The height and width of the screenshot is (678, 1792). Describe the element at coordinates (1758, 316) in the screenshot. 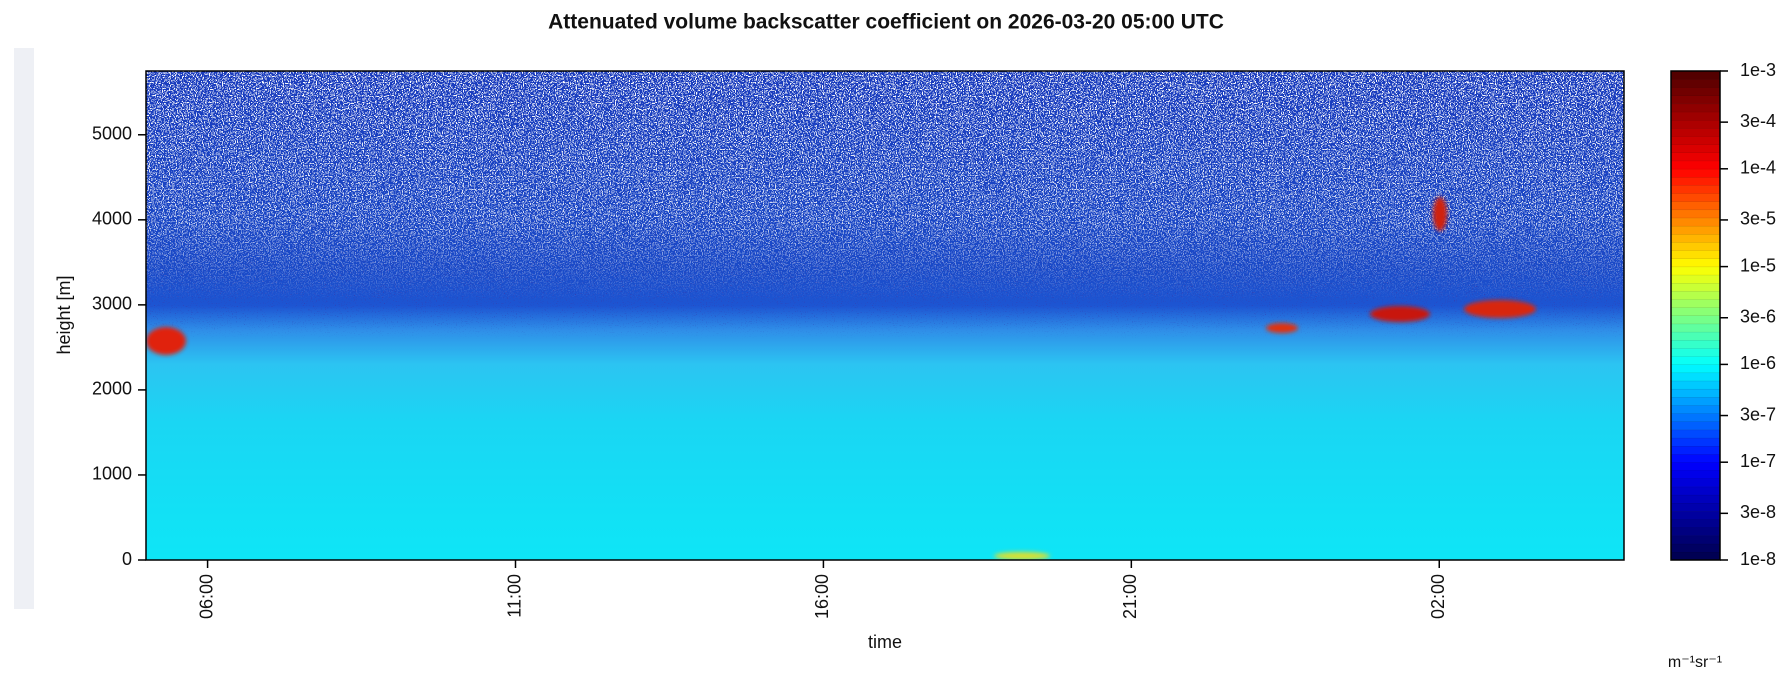

I see `colorbar-tick-label: 3e-6` at that location.